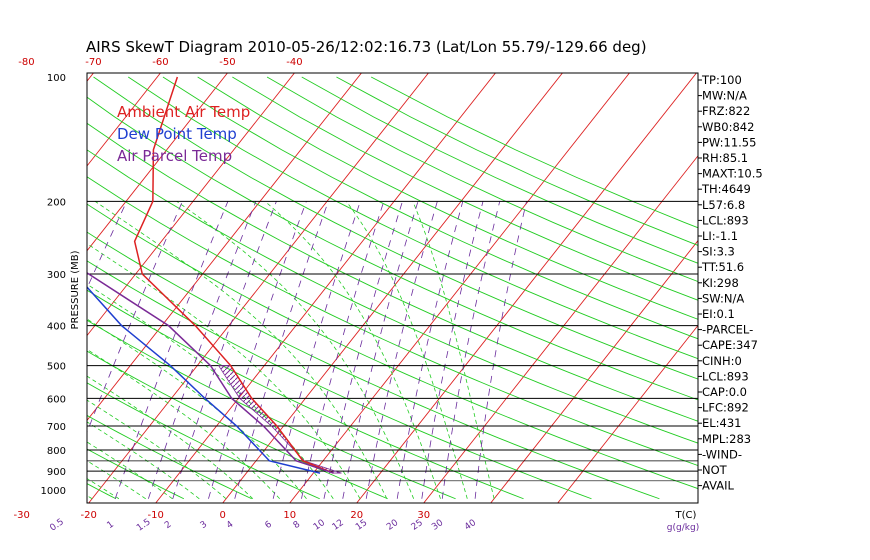 The height and width of the screenshot is (560, 870). Describe the element at coordinates (720, 236) in the screenshot. I see `index-label: LI:-1.1` at that location.